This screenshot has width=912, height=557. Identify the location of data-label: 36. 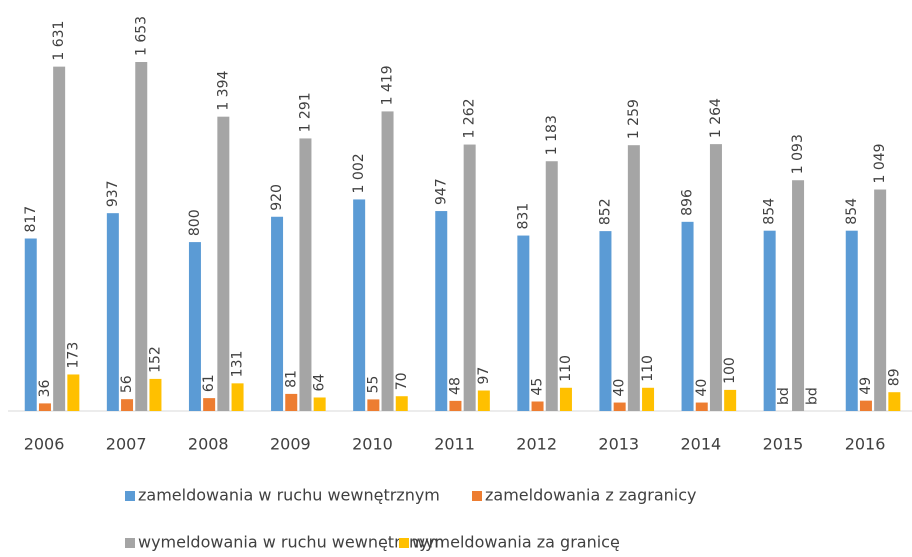
(45, 388).